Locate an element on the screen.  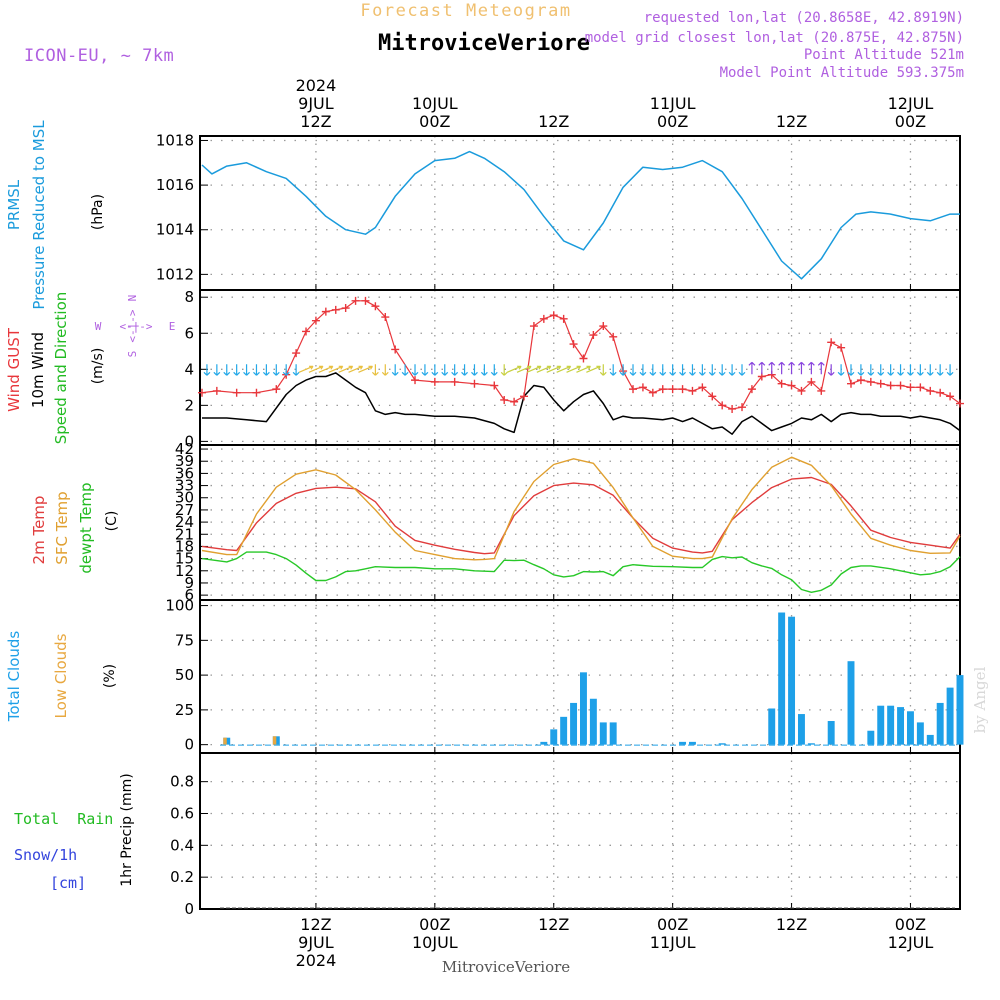
sfc-temp-line is located at coordinates (581, 508).